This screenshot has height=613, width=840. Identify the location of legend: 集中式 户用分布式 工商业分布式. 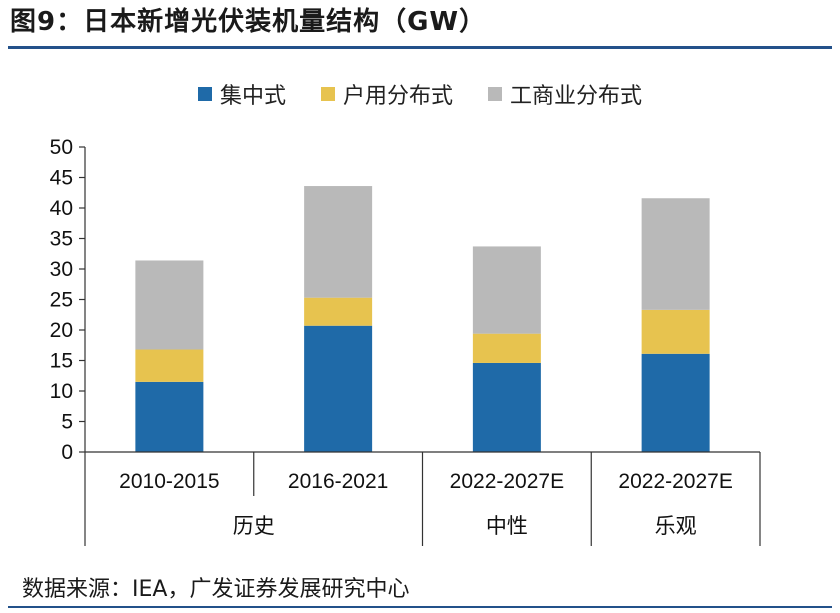
(420, 94).